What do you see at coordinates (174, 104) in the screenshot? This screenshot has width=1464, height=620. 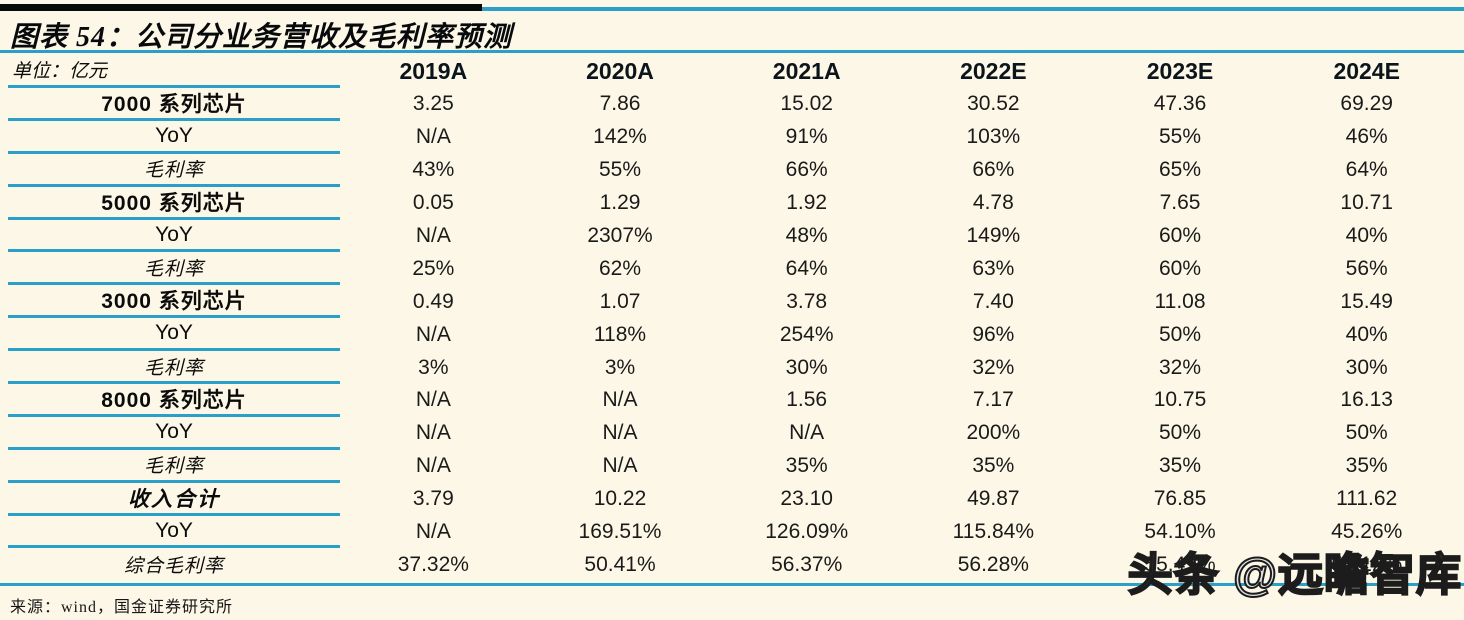 I see `row-label: 7000 系列芯片` at bounding box center [174, 104].